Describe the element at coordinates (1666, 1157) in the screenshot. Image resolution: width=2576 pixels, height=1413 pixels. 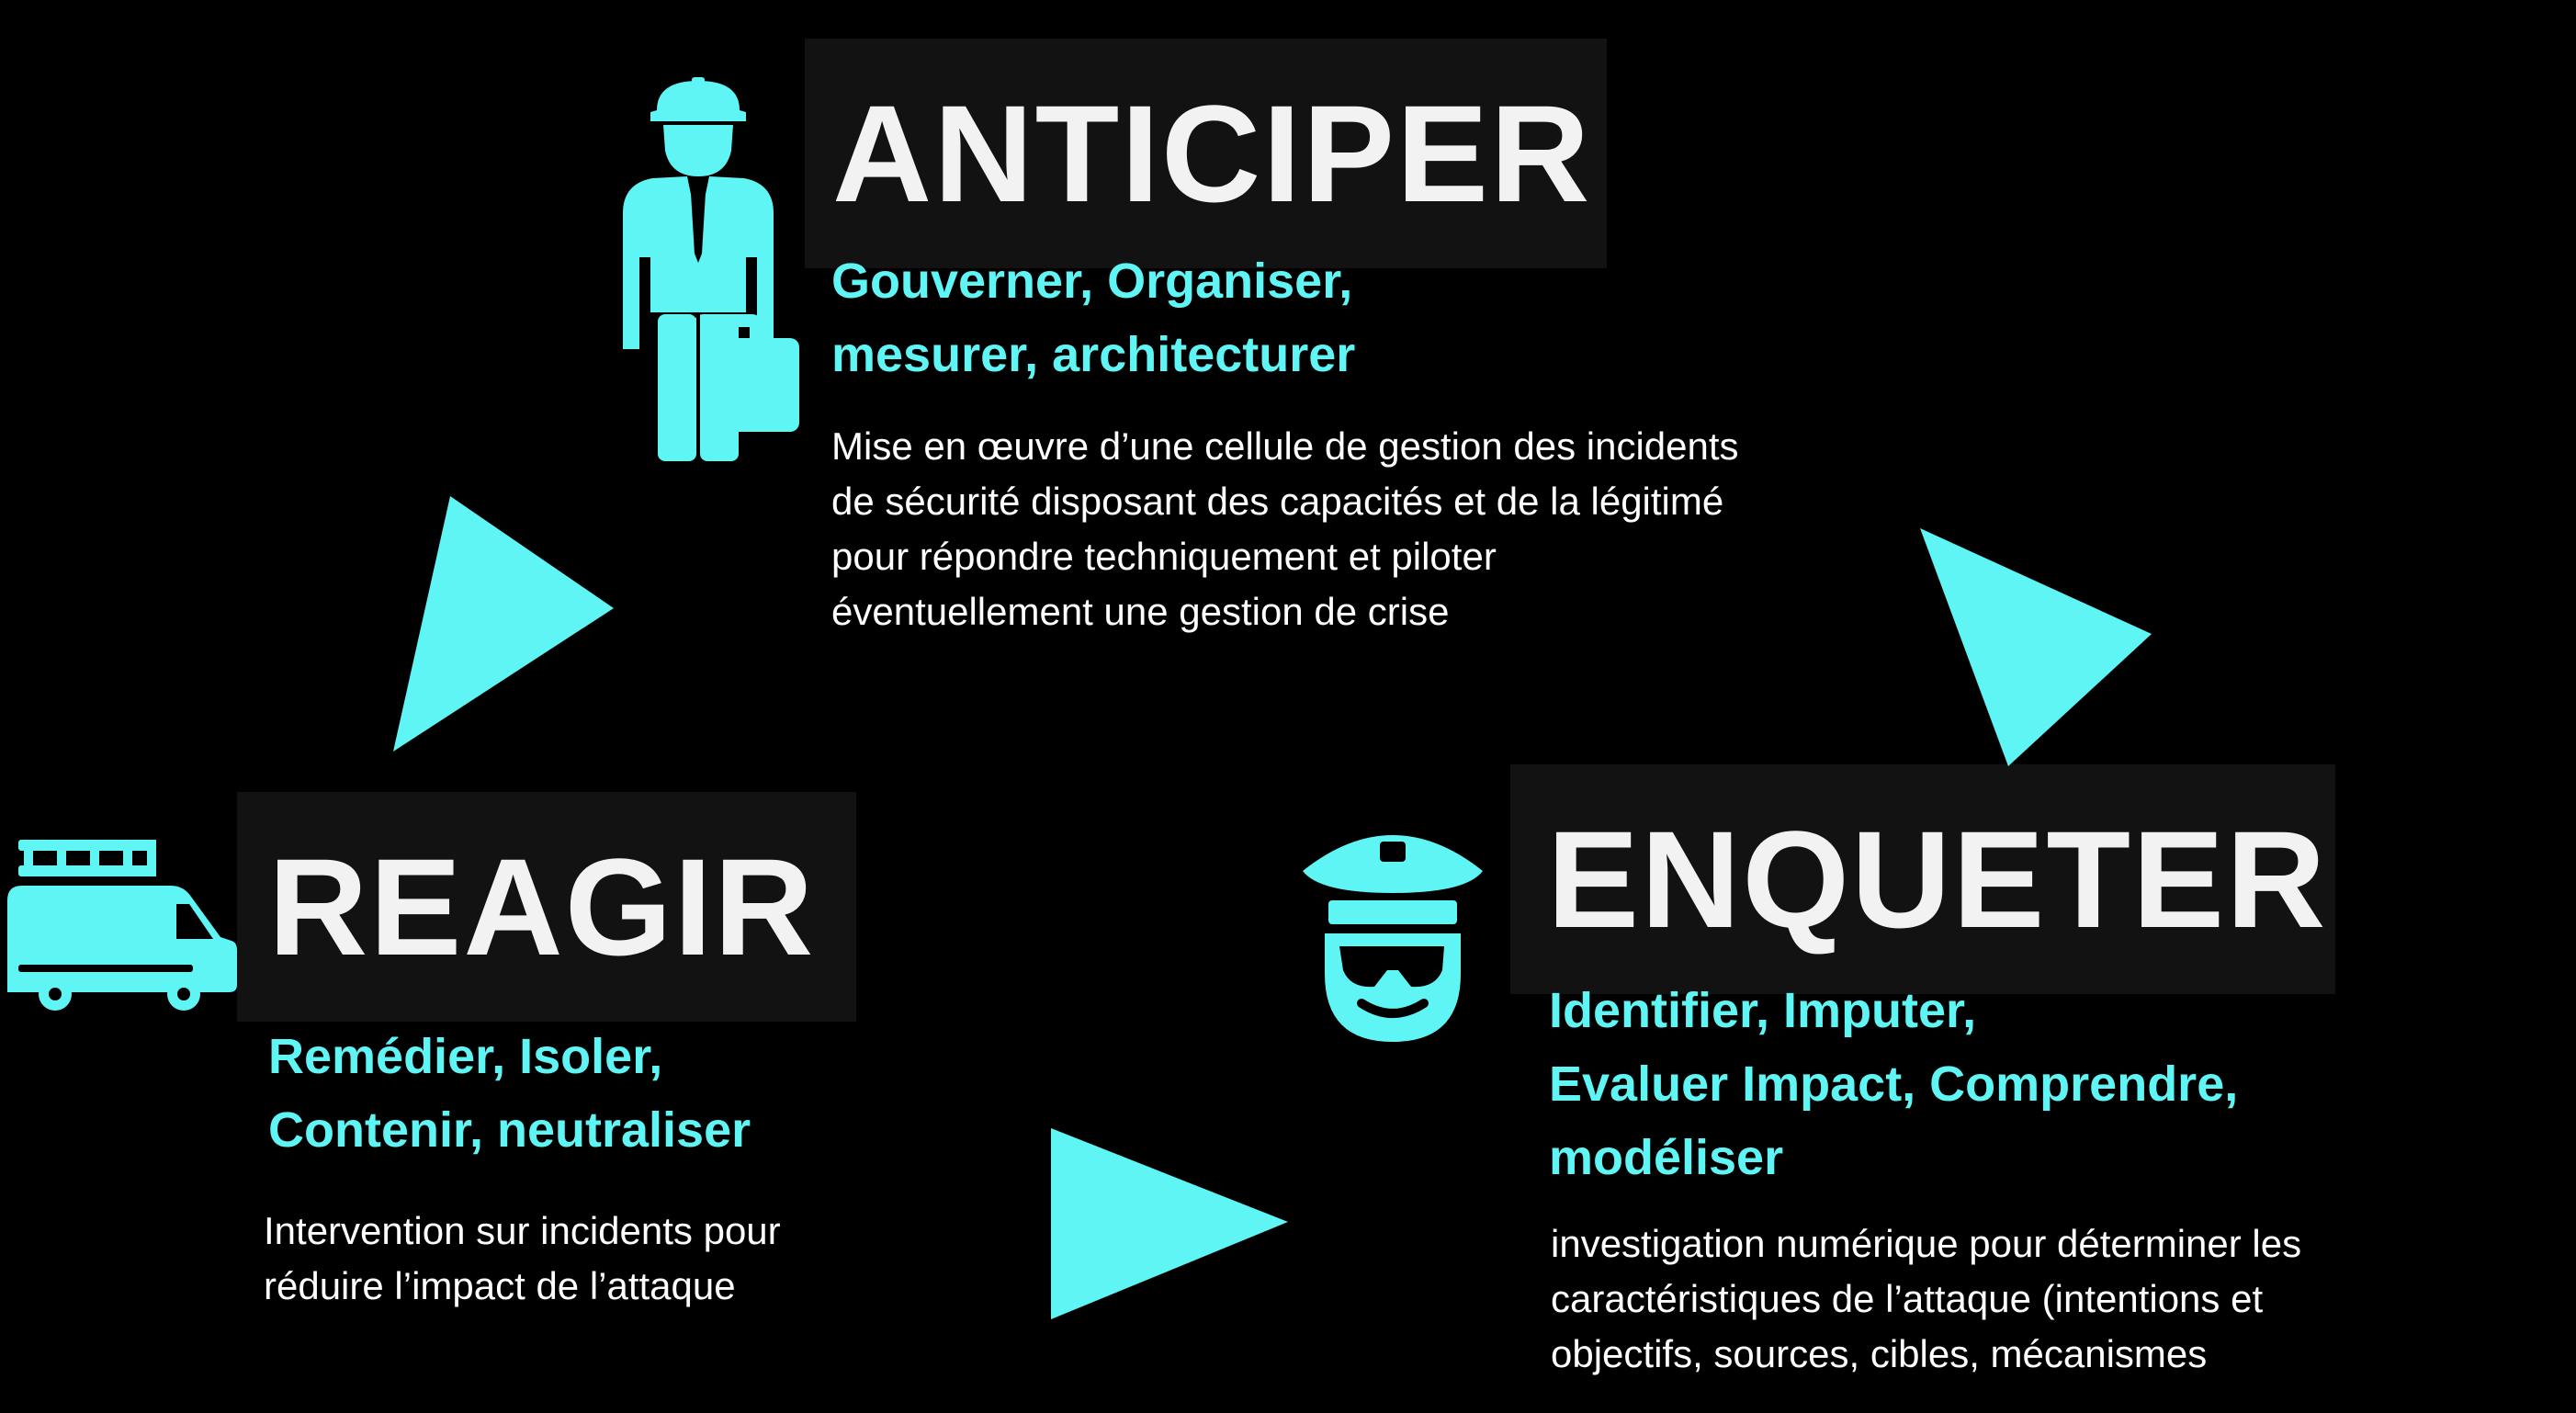
I see `enqueter-subtitle-line: modéliser` at that location.